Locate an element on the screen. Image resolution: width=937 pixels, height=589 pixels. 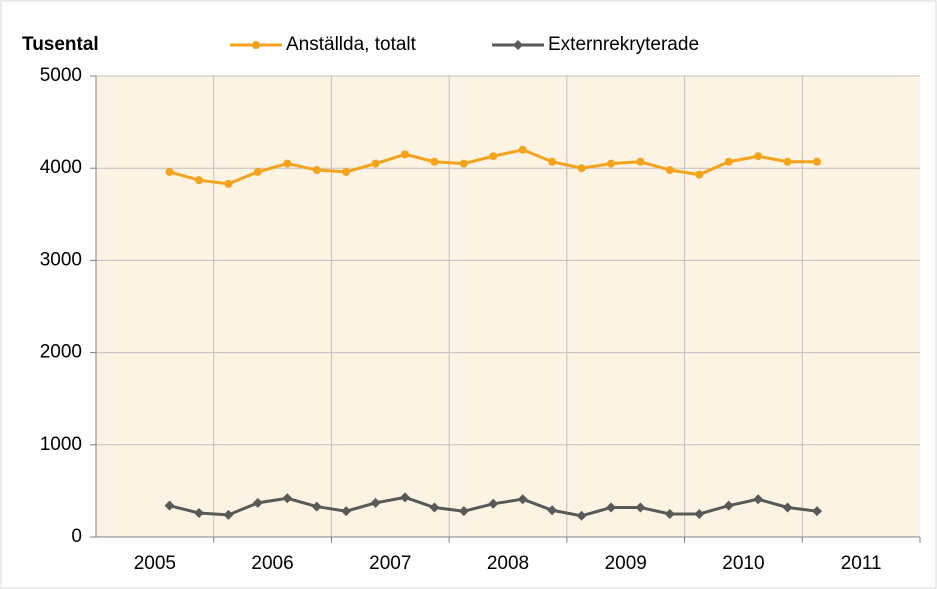
y-tick-label: 3000 is located at coordinates (61, 259).